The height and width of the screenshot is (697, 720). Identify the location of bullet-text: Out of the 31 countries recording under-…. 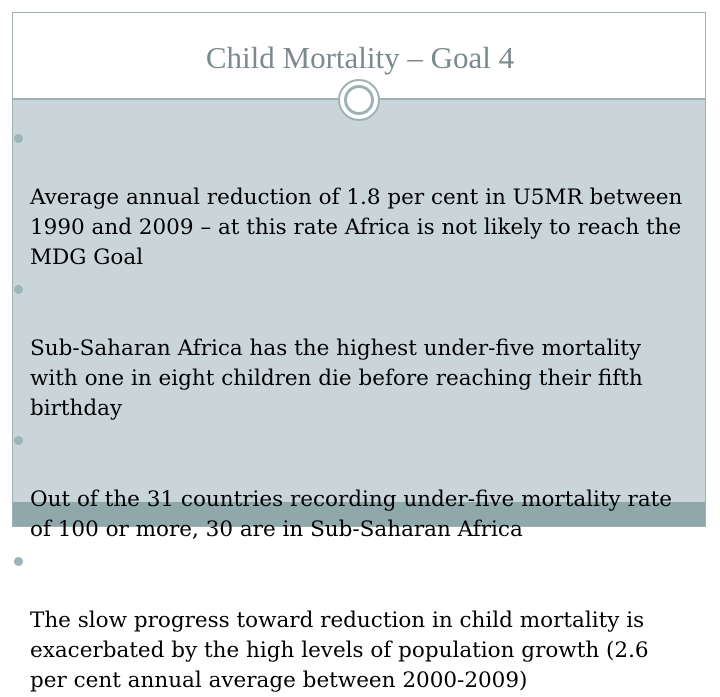
(351, 514).